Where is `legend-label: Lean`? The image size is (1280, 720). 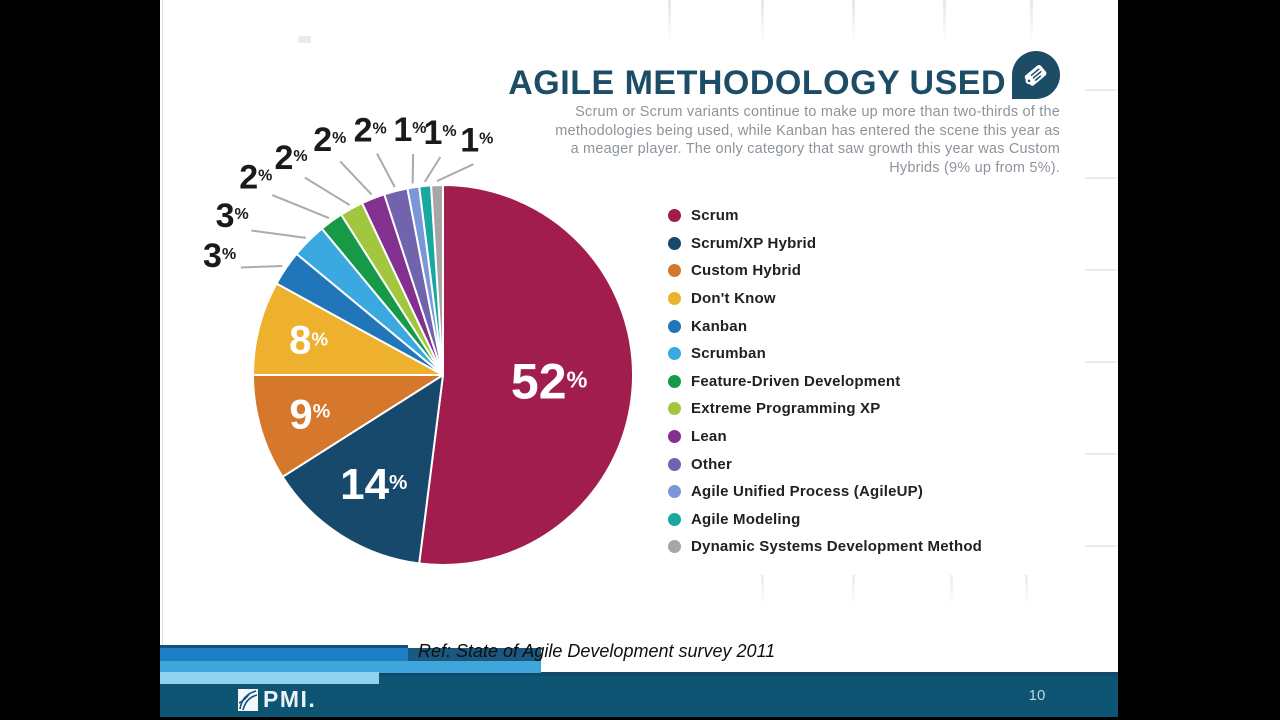 legend-label: Lean is located at coordinates (709, 437).